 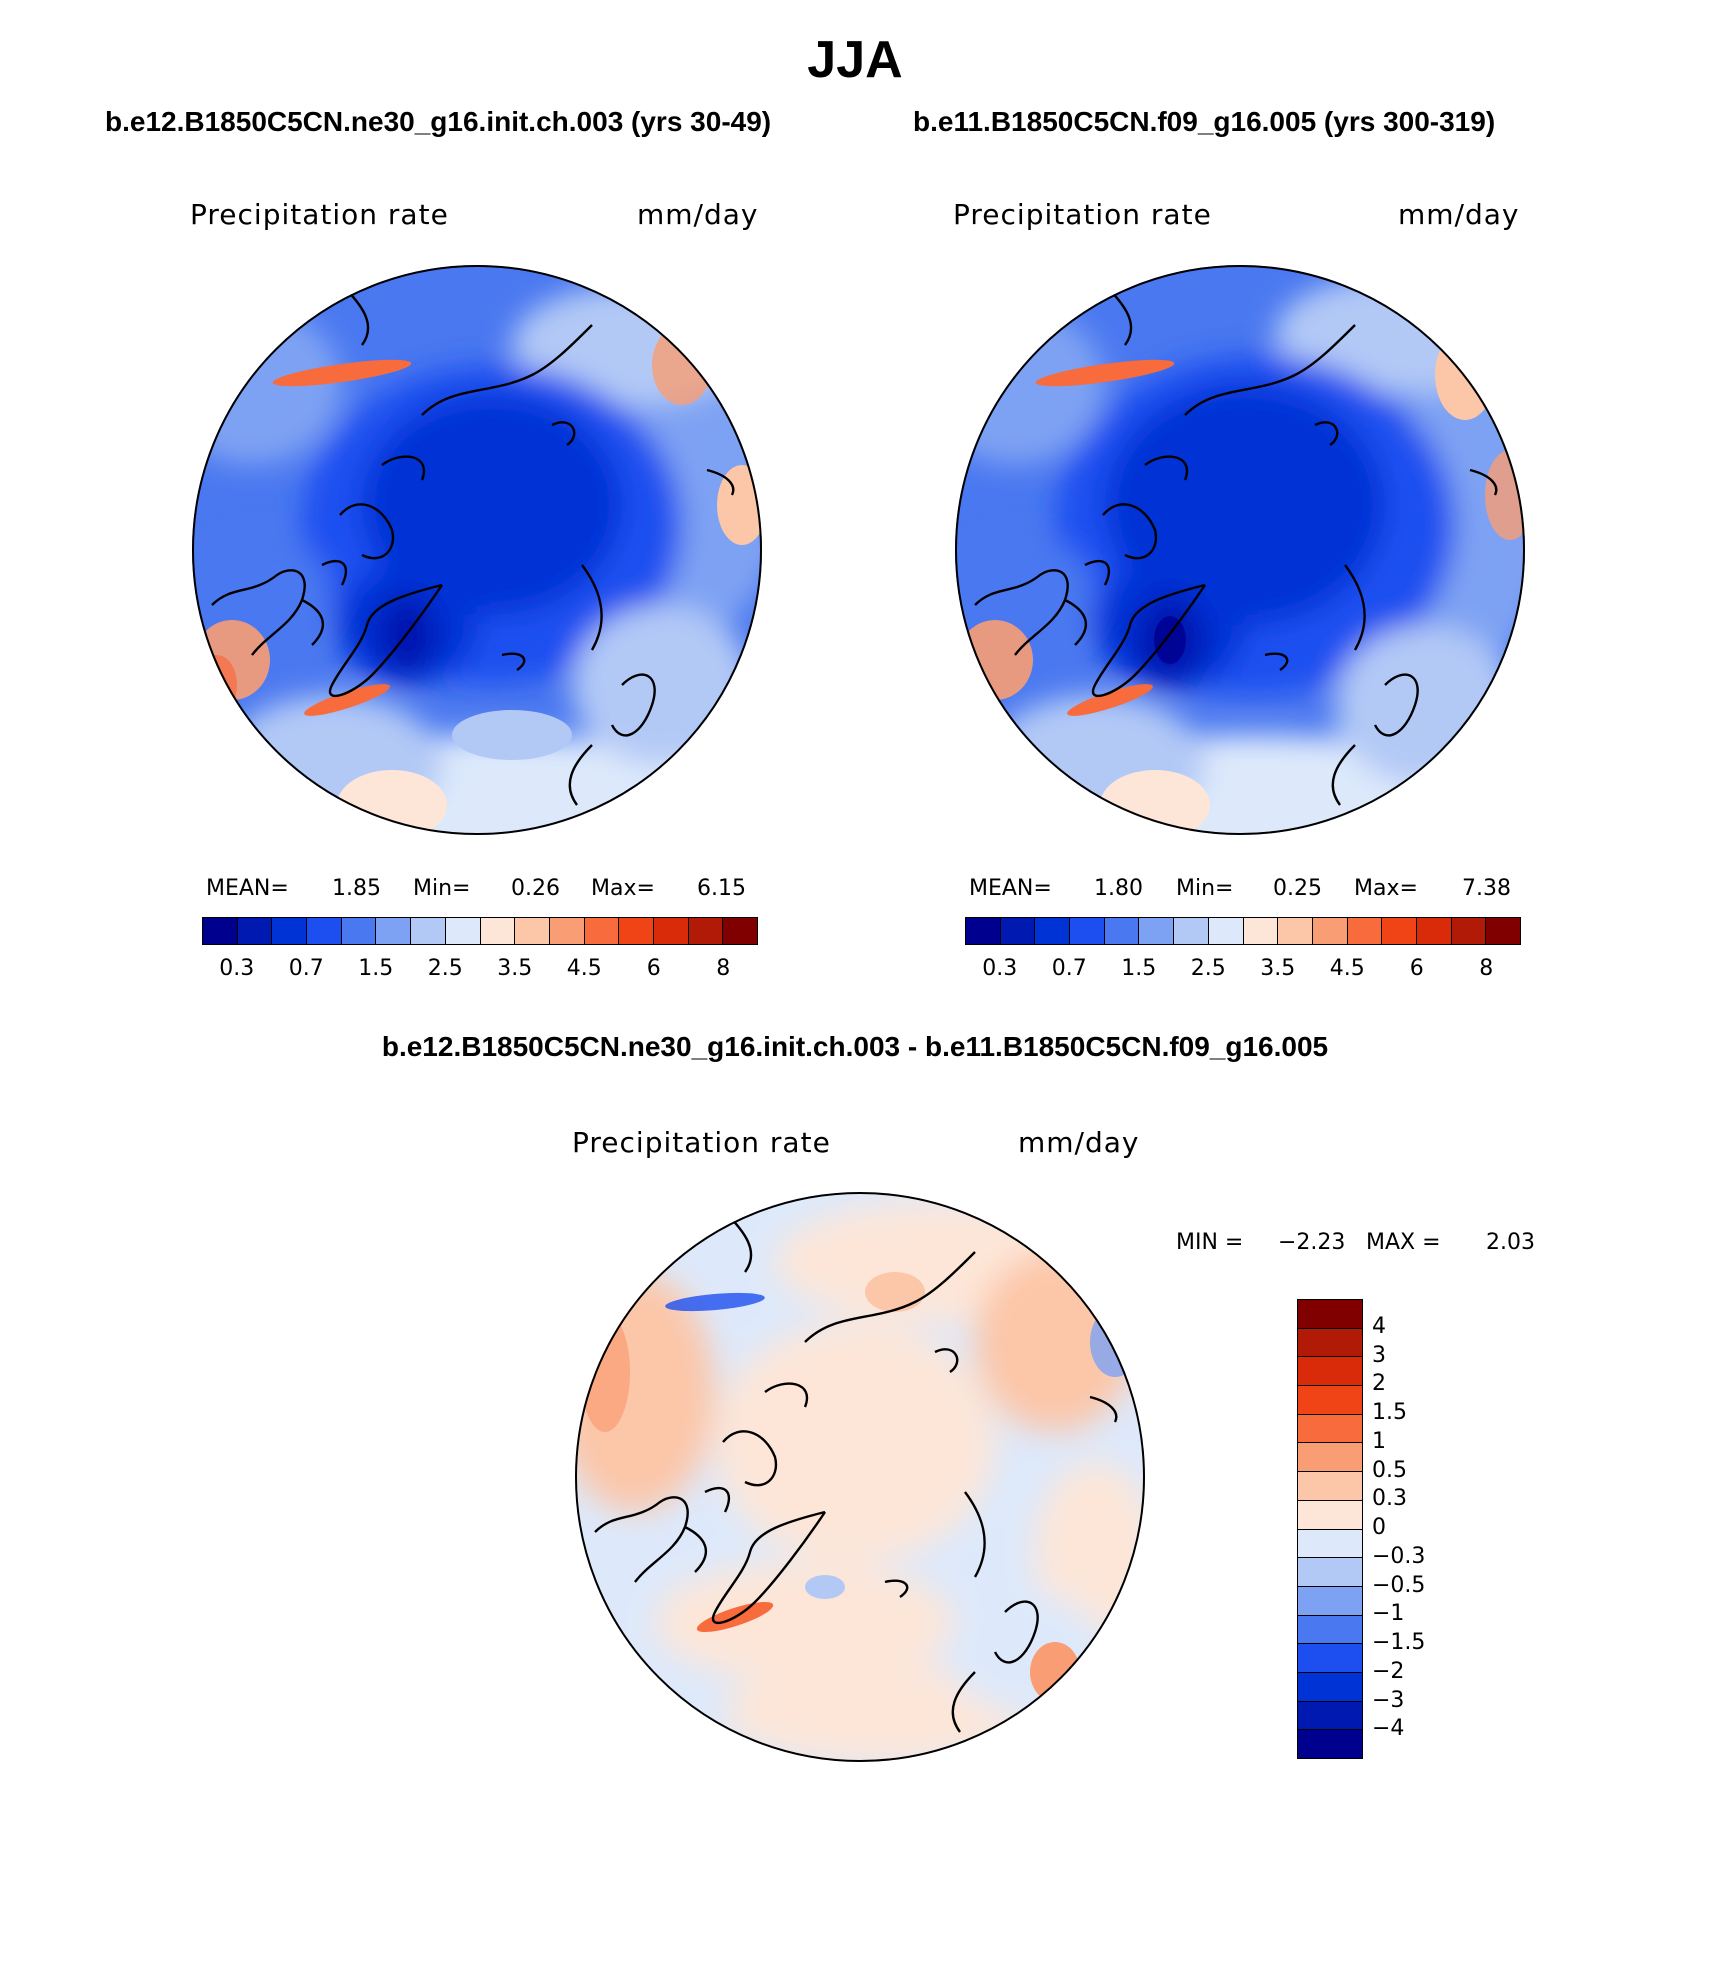 What do you see at coordinates (1388, 1671) in the screenshot?
I see `diff-colorbar-tick-label: −2` at bounding box center [1388, 1671].